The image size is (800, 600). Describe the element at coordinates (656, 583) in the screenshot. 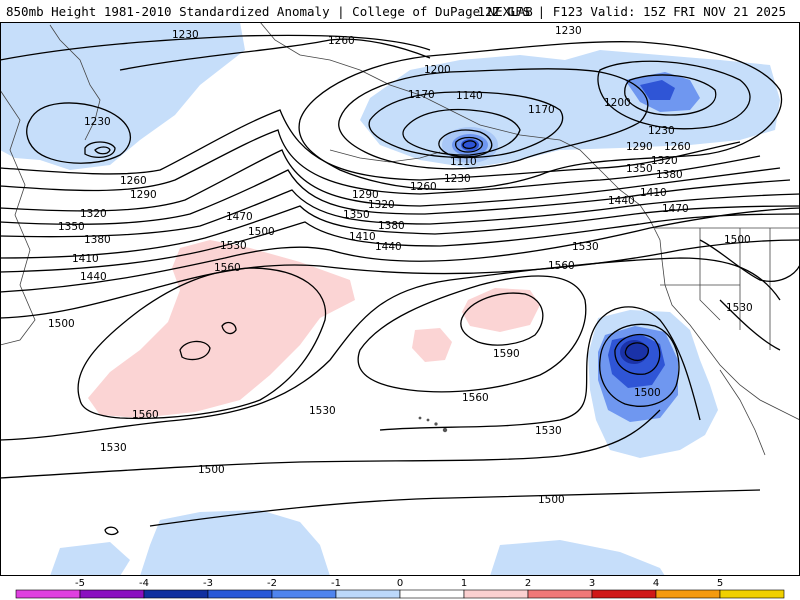

I see `colorbar-tick-label: 4` at that location.